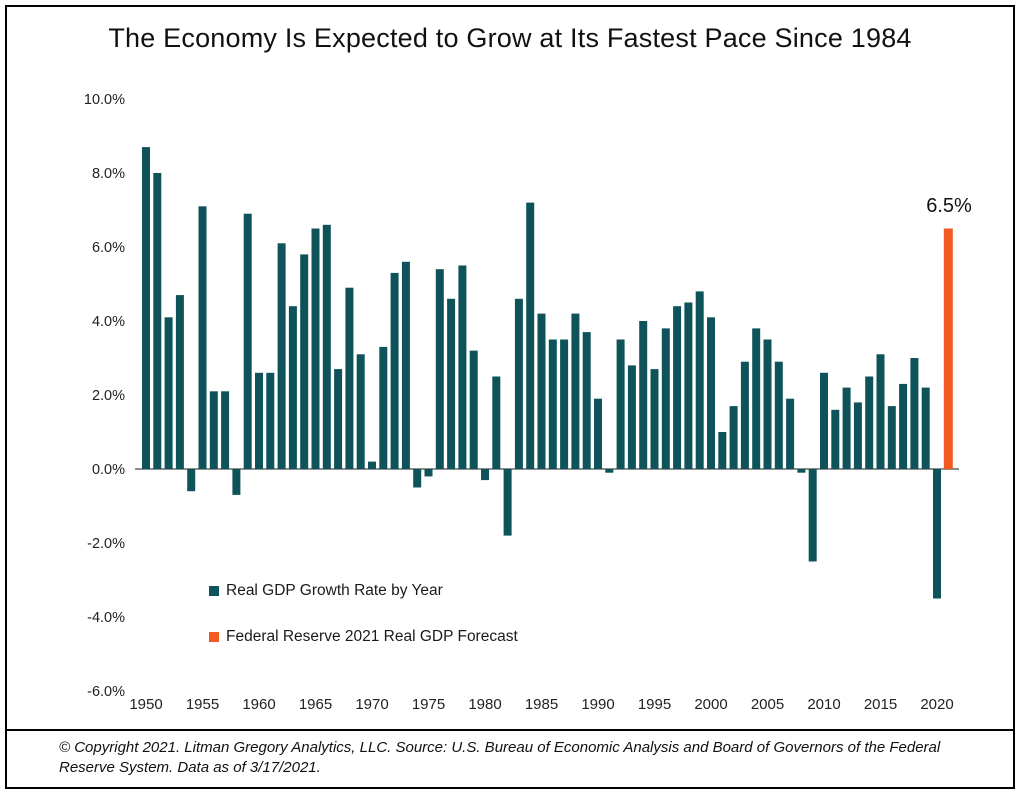 The image size is (1020, 794). What do you see at coordinates (104, 100) in the screenshot?
I see `y-tick-label: 10.0%` at bounding box center [104, 100].